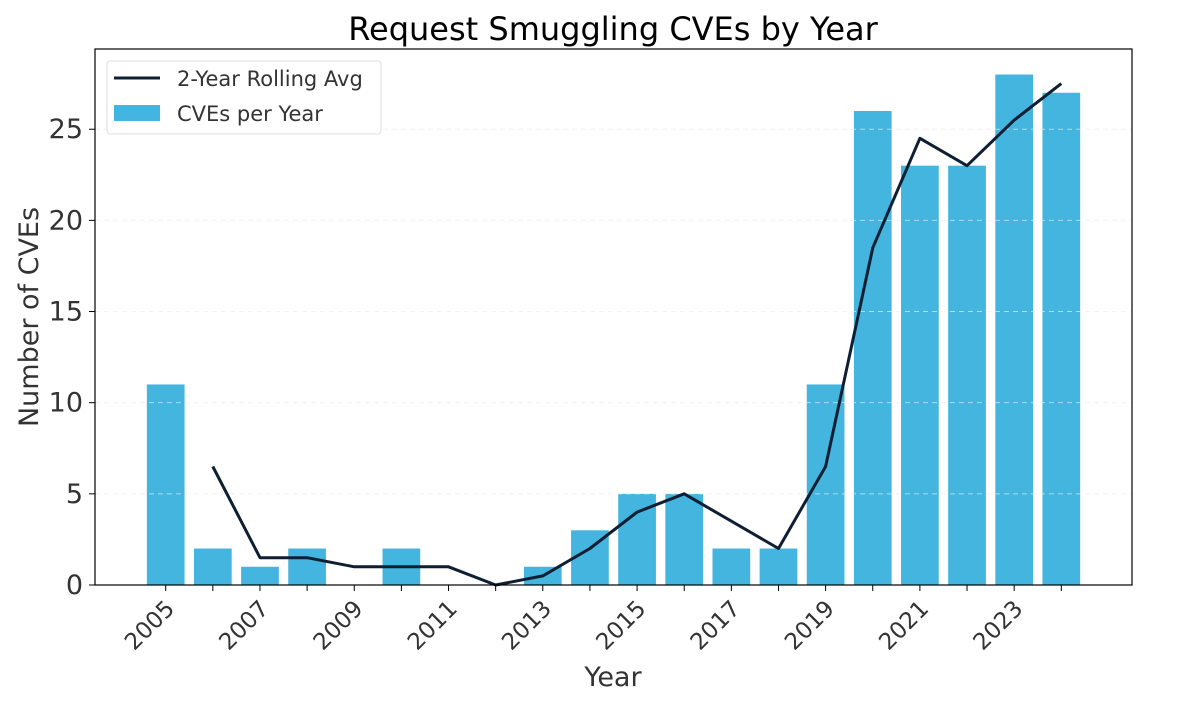 The image size is (1197, 703). I want to click on legend-box, so click(244, 97).